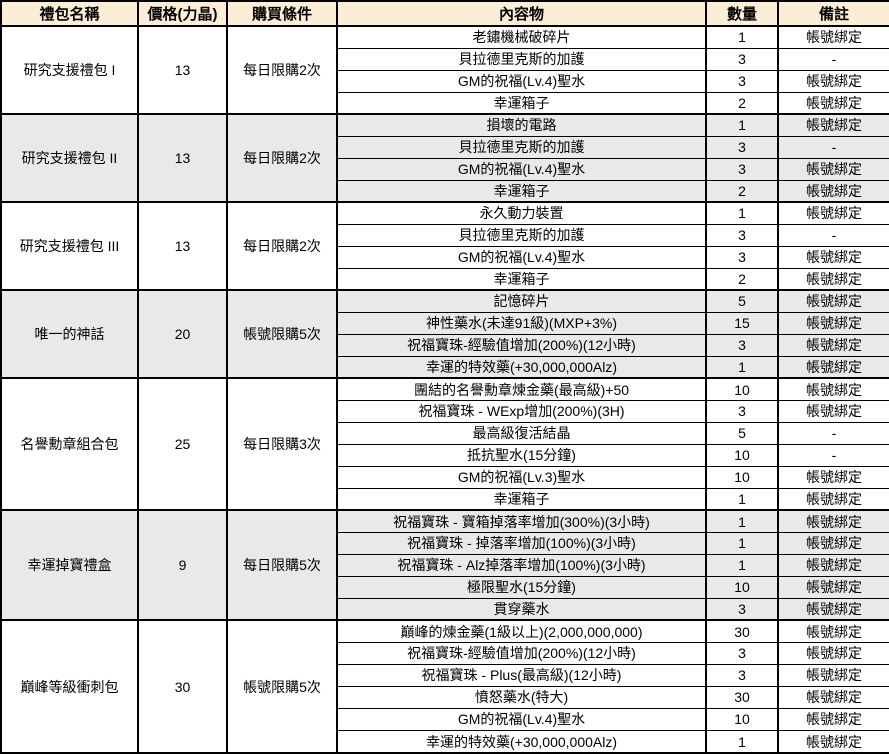 The width and height of the screenshot is (889, 754). I want to click on table-row: 貝拉德里克斯的加護 3-, so click(445, 235).